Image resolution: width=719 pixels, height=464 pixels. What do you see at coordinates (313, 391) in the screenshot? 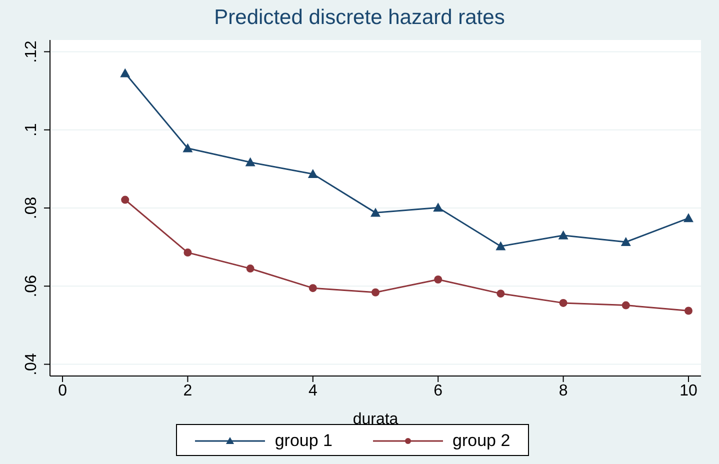
I see `x-tick-label: 4` at bounding box center [313, 391].